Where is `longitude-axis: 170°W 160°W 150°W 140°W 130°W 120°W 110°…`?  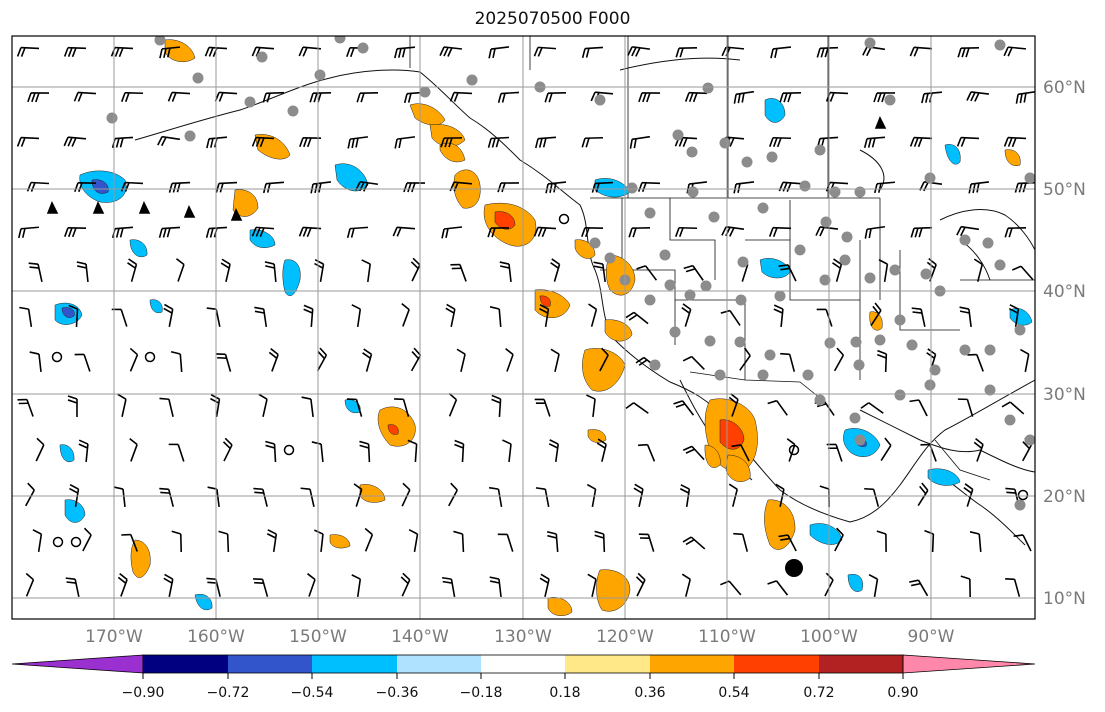
longitude-axis: 170°W 160°W 150°W 140°W 130°W 120°W 110°… is located at coordinates (520, 637).